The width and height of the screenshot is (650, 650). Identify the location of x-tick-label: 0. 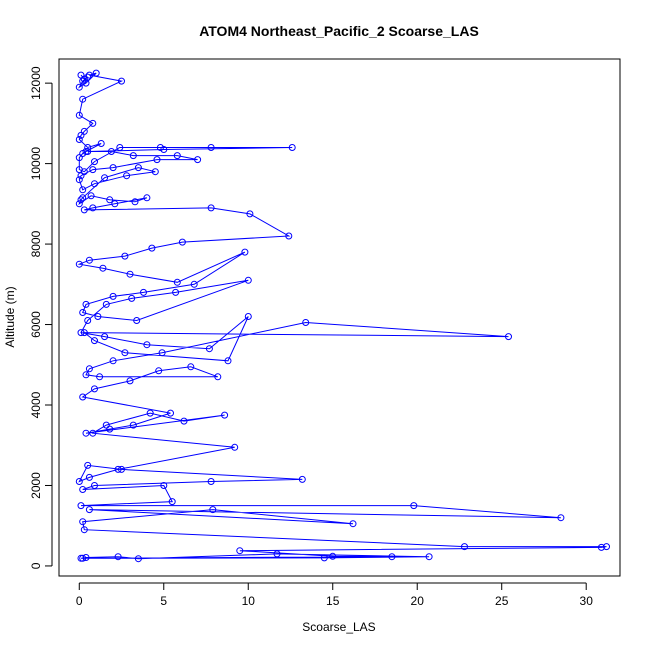
(79, 601).